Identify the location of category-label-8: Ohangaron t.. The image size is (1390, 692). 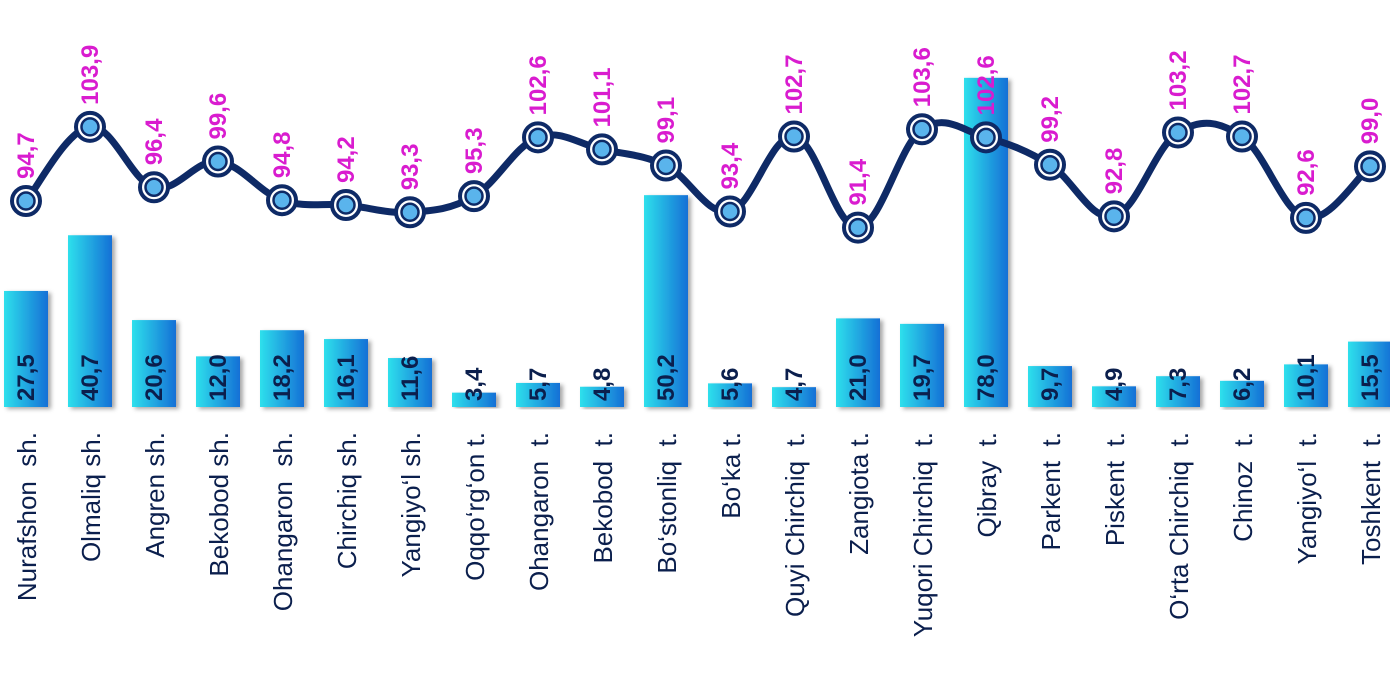
(539, 511).